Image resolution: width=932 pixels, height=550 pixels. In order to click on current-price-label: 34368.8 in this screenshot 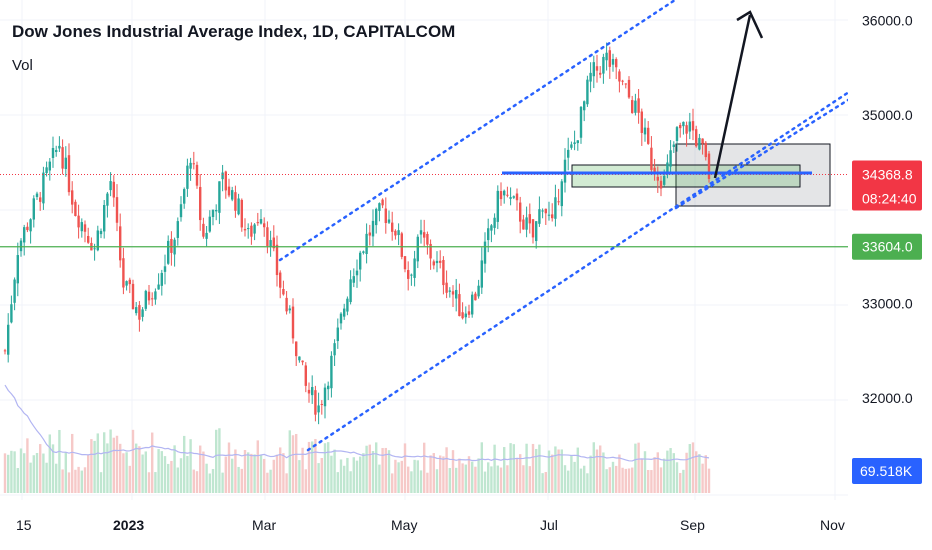, I will do `click(887, 175)`.